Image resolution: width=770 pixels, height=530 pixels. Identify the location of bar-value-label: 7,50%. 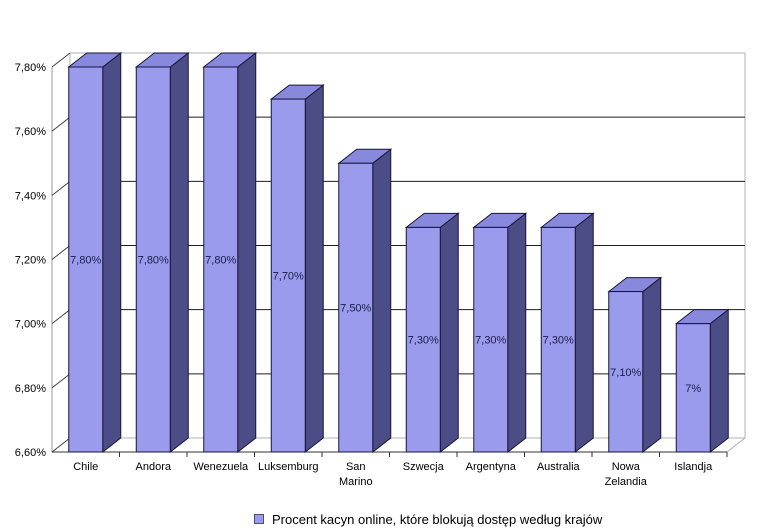
(355, 309).